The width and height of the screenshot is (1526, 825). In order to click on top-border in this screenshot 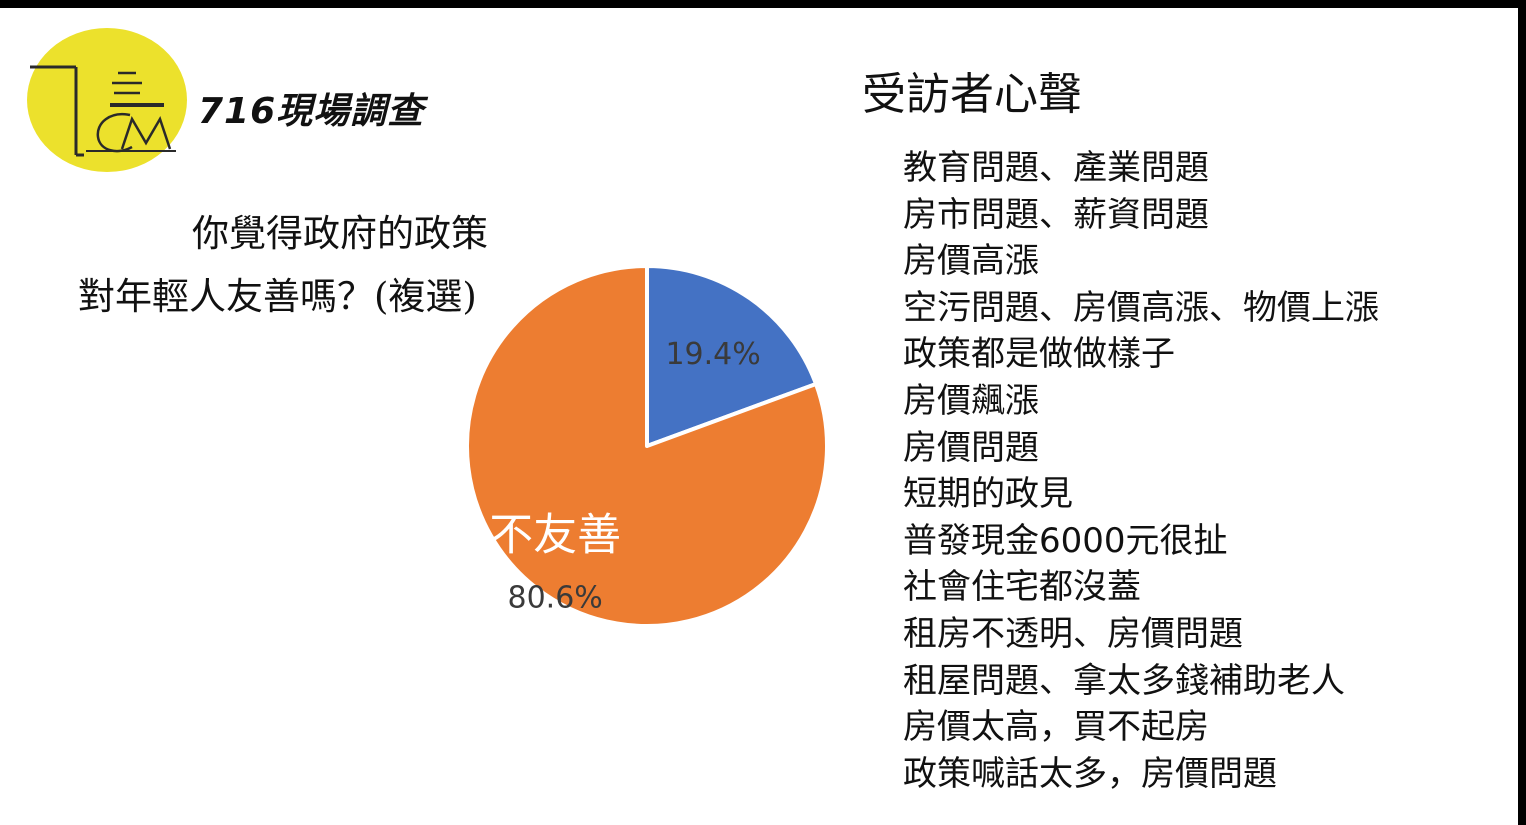, I will do `click(763, 4)`.